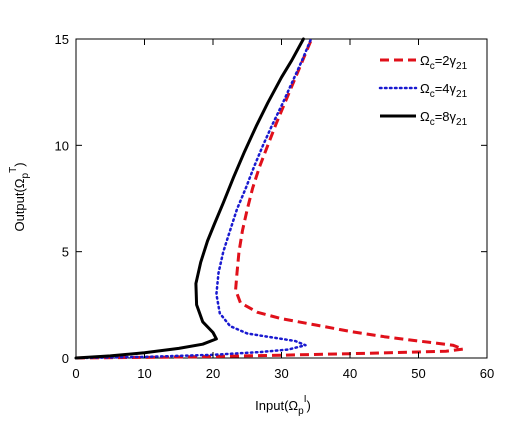  What do you see at coordinates (62, 145) in the screenshot?
I see `y-tick-label: 10` at bounding box center [62, 145].